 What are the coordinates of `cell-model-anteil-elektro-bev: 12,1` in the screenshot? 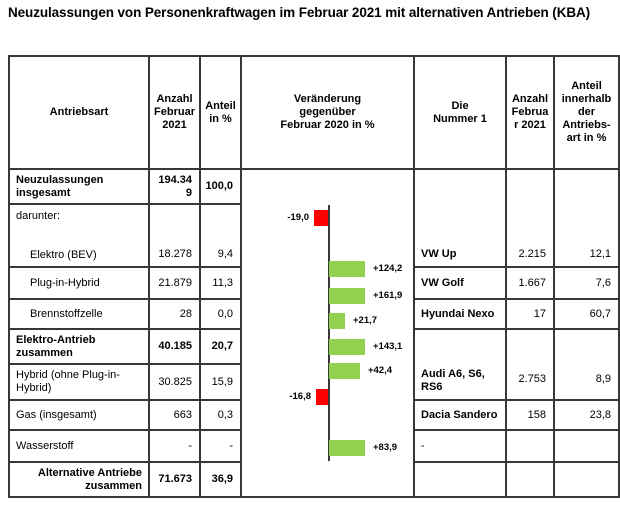 It's located at (587, 219).